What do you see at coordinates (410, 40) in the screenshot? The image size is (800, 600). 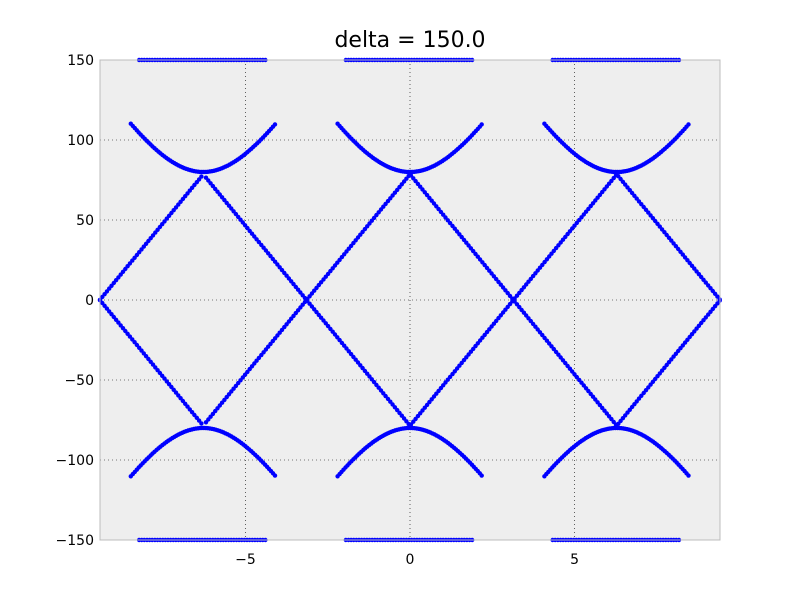 I see `chart-title: delta = 150.0` at bounding box center [410, 40].